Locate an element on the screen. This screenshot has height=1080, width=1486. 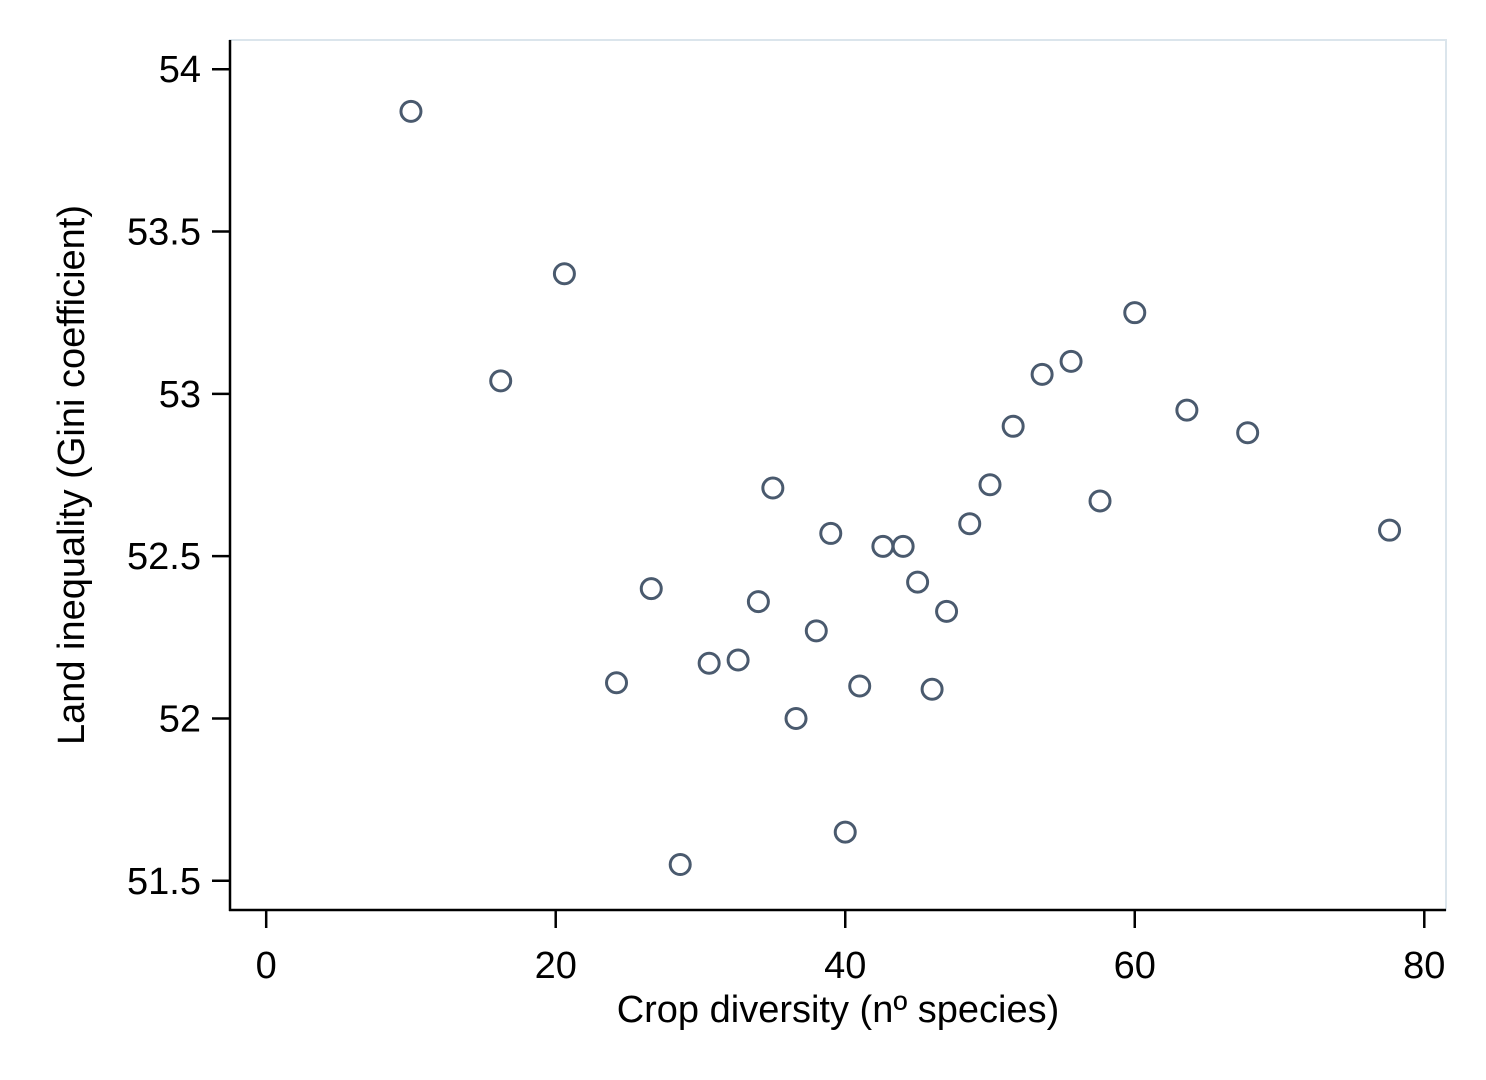
x-axis-title: Crop diversity (nº species) is located at coordinates (838, 1010).